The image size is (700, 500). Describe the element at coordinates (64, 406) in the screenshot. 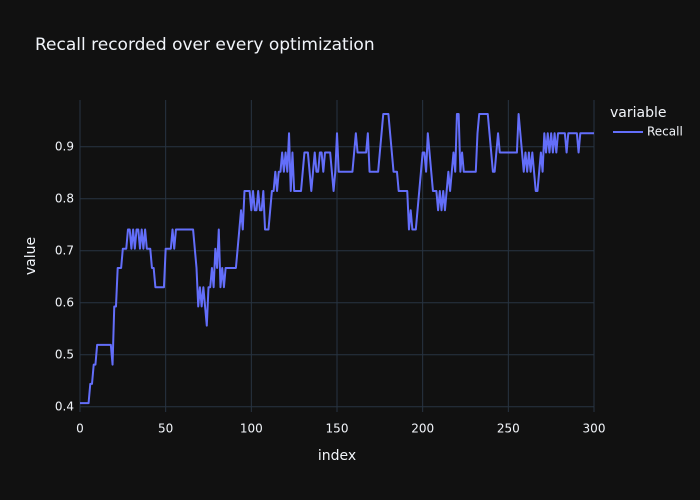

I see `y-tick-label: 0.4` at that location.